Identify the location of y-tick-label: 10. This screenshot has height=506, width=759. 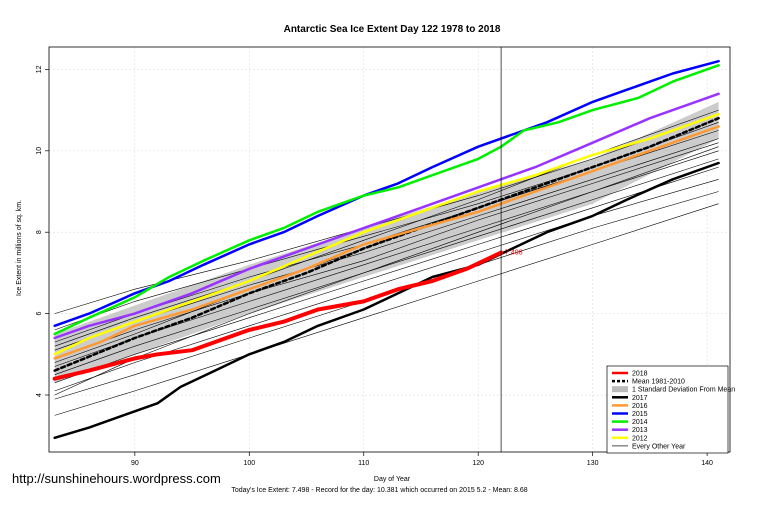
(39, 151).